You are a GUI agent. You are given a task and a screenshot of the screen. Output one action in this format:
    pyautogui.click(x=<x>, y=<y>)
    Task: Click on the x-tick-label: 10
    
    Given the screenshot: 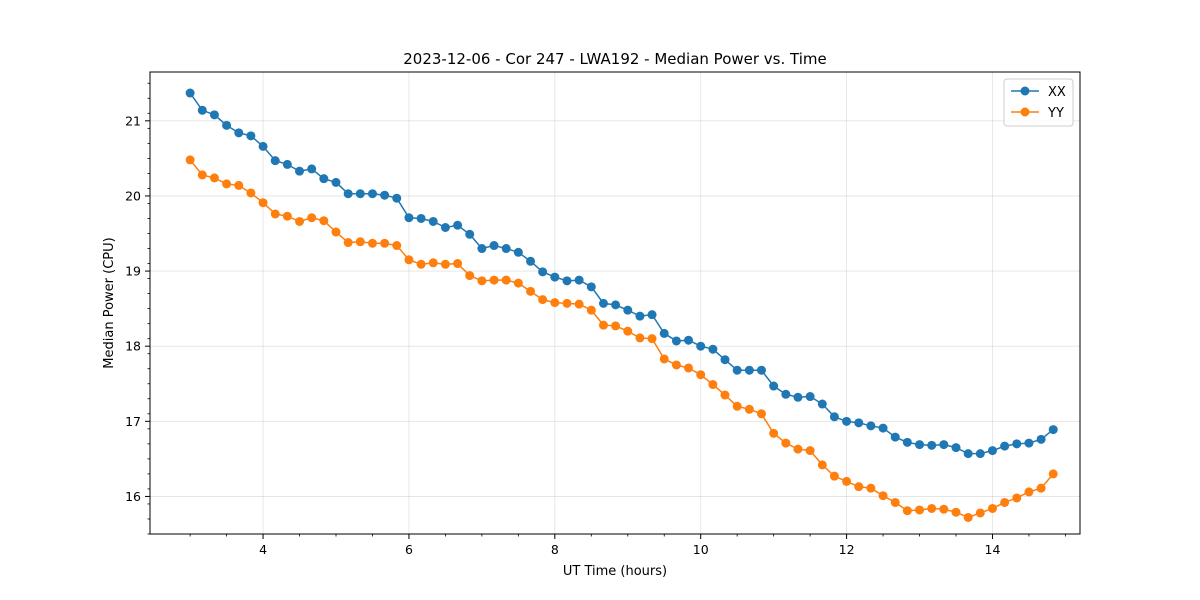 What is the action you would take?
    pyautogui.click(x=701, y=549)
    